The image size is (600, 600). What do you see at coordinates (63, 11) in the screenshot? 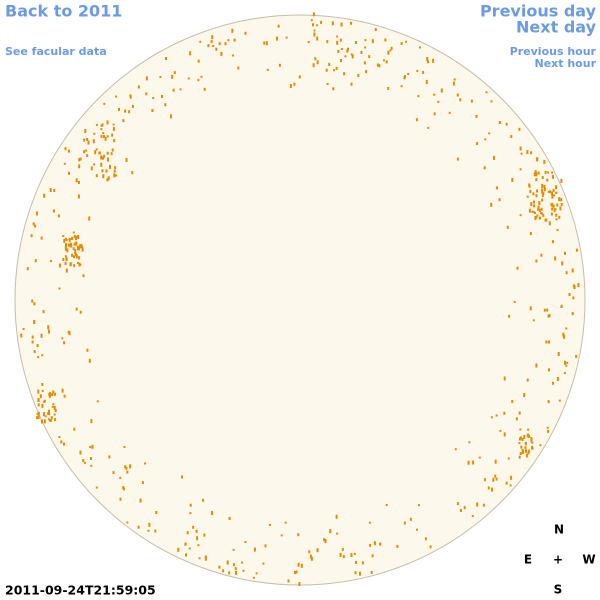
I see `back-link: Back to 2011` at bounding box center [63, 11].